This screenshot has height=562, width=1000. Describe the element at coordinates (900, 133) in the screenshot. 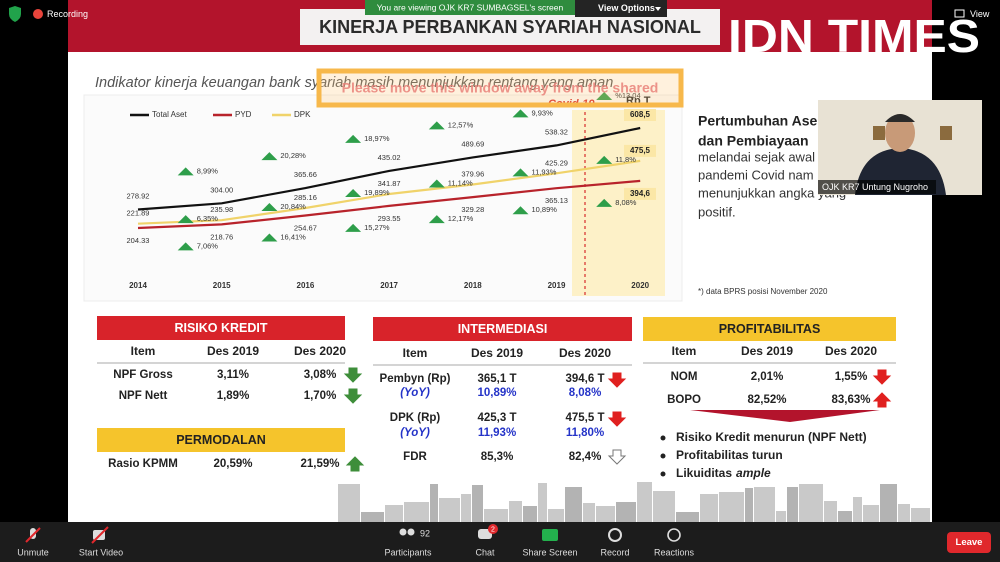

I see `video-person-head` at that location.